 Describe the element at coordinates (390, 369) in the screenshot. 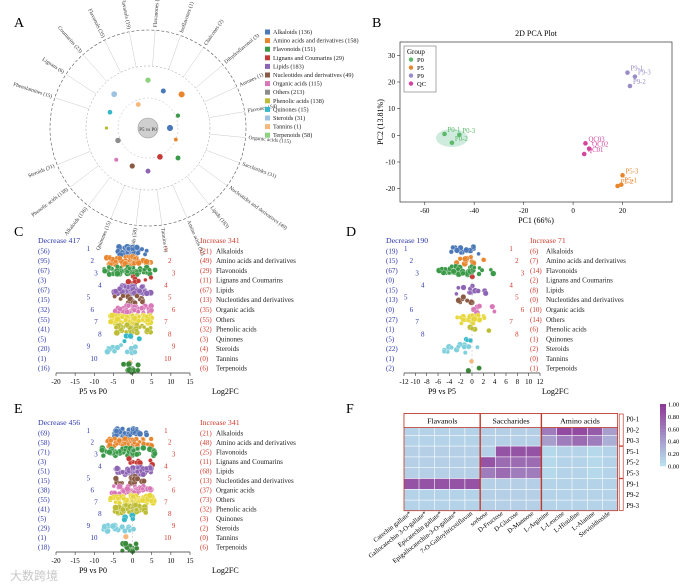

I see `decrease-count: (2)` at that location.